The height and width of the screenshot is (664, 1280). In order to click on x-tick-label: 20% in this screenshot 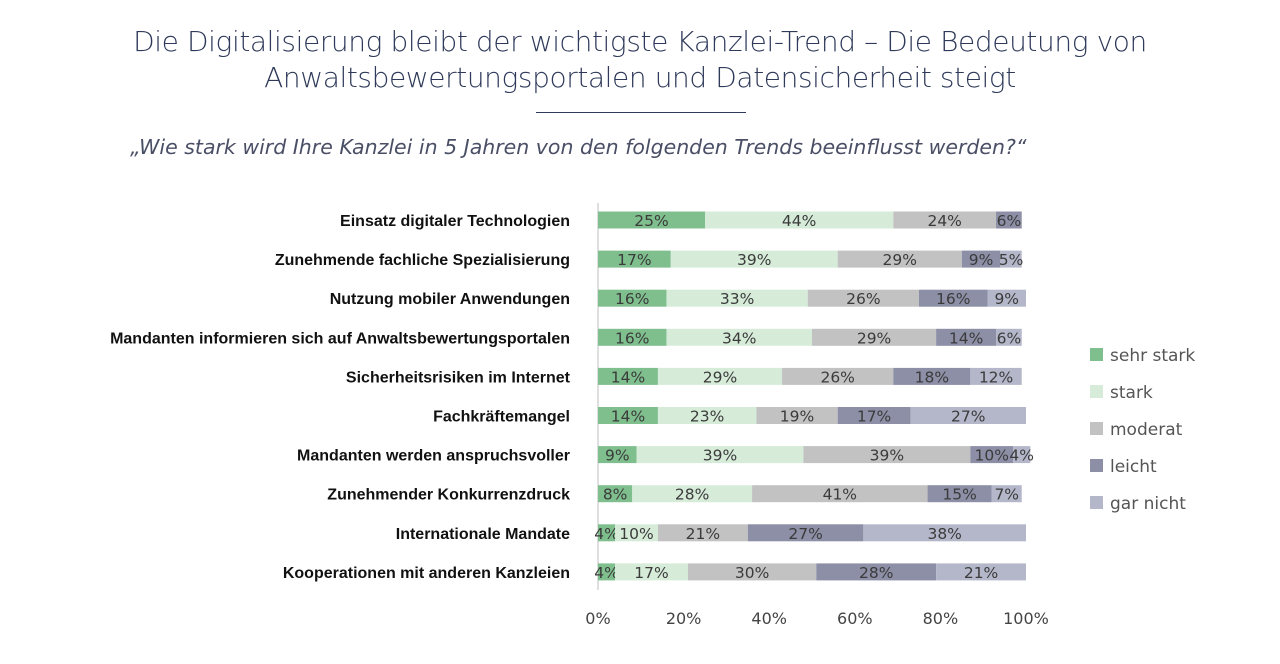, I will do `click(684, 618)`.